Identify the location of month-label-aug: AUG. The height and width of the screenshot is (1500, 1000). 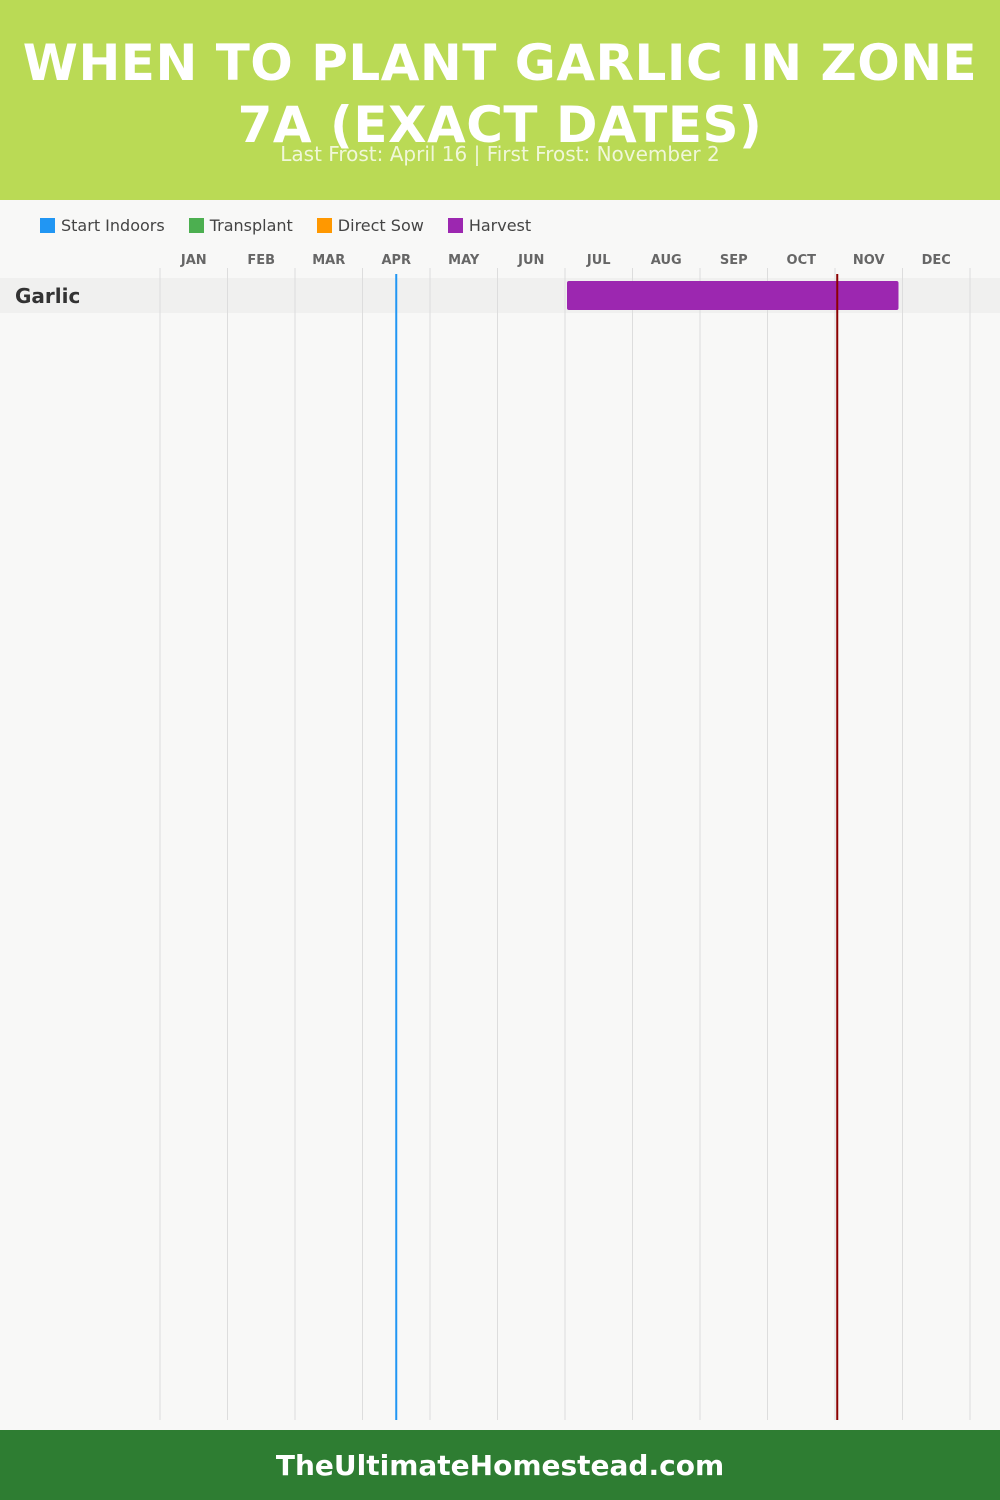
(666, 260).